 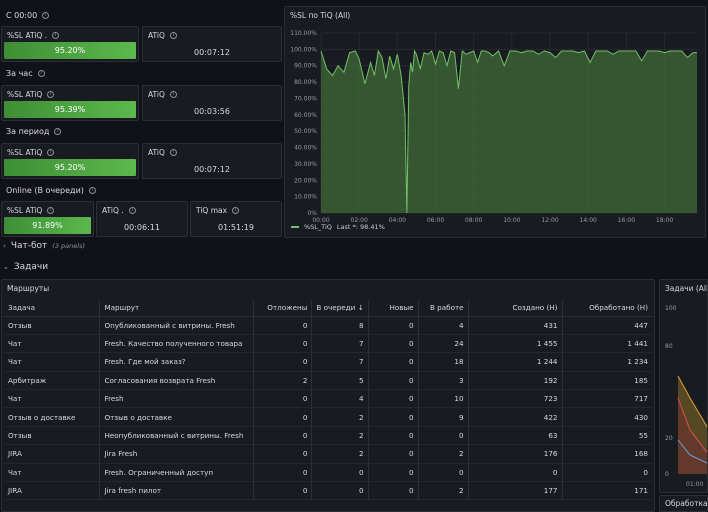 What do you see at coordinates (328, 491) in the screenshot?
I see `table-row: JIRA Jira fresh пилот 0 0 0 2 177 171` at bounding box center [328, 491].